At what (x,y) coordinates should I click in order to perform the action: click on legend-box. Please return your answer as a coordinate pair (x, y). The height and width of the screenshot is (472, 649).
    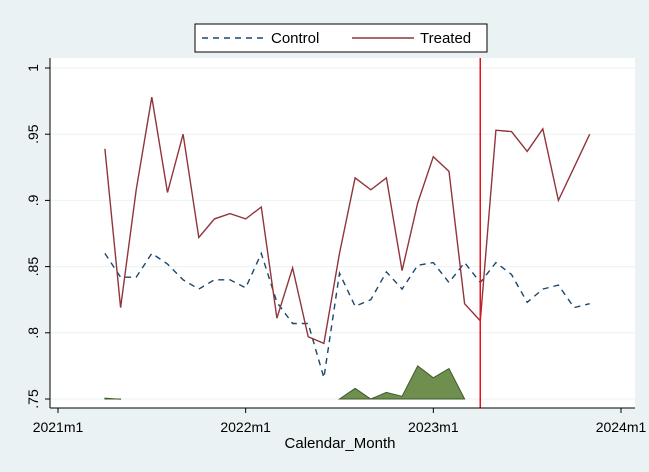
    Looking at the image, I should click on (341, 38).